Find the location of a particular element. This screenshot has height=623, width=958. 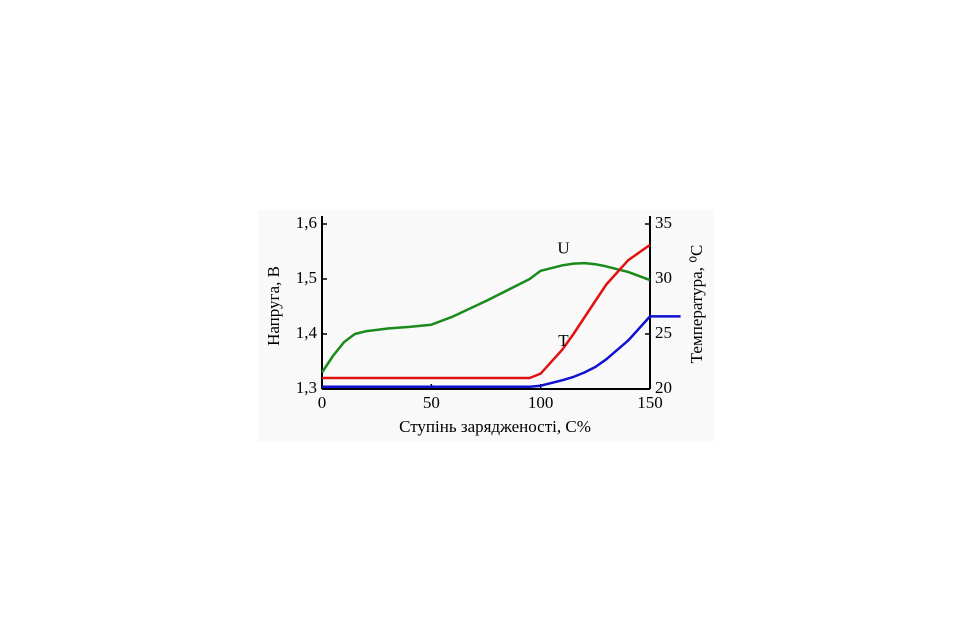

series-label: T is located at coordinates (563, 340).